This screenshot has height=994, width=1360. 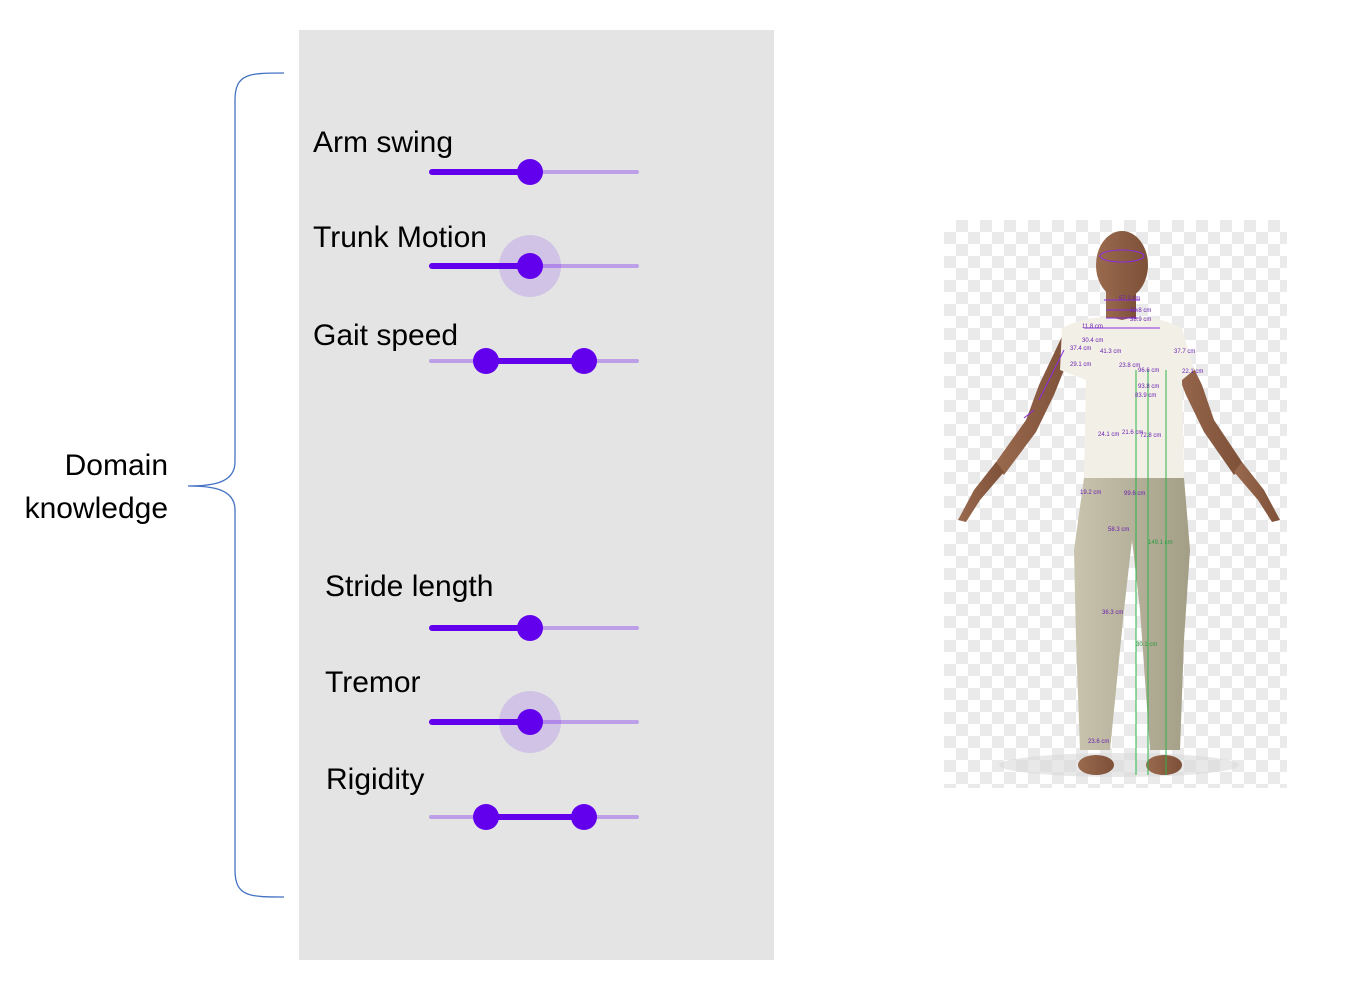 What do you see at coordinates (1080, 365) in the screenshot?
I see `measurement-label: 29.1 cm` at bounding box center [1080, 365].